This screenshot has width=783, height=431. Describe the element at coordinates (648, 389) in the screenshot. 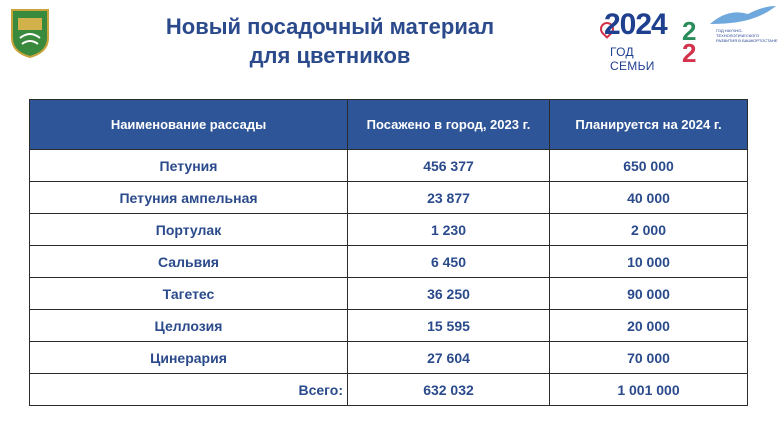

I see `total-planned-2024: 1 001 000` at that location.